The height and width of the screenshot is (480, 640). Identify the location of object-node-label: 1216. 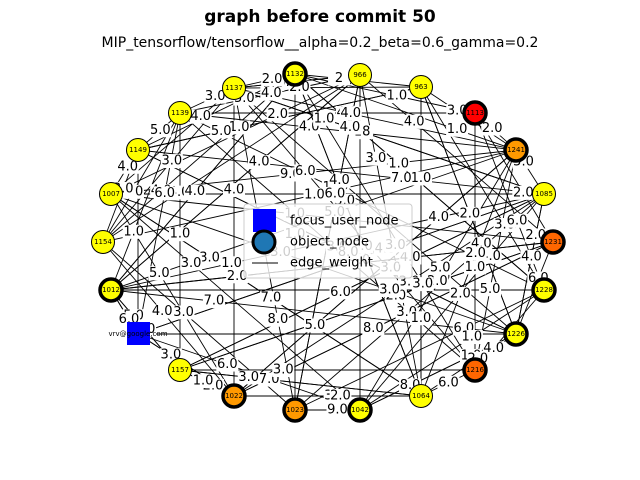
(475, 370).